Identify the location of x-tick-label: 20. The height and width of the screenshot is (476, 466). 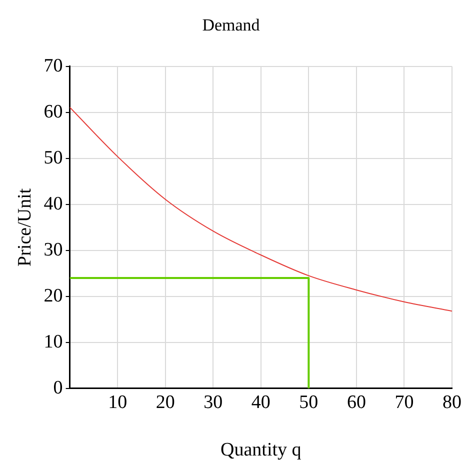
(165, 402).